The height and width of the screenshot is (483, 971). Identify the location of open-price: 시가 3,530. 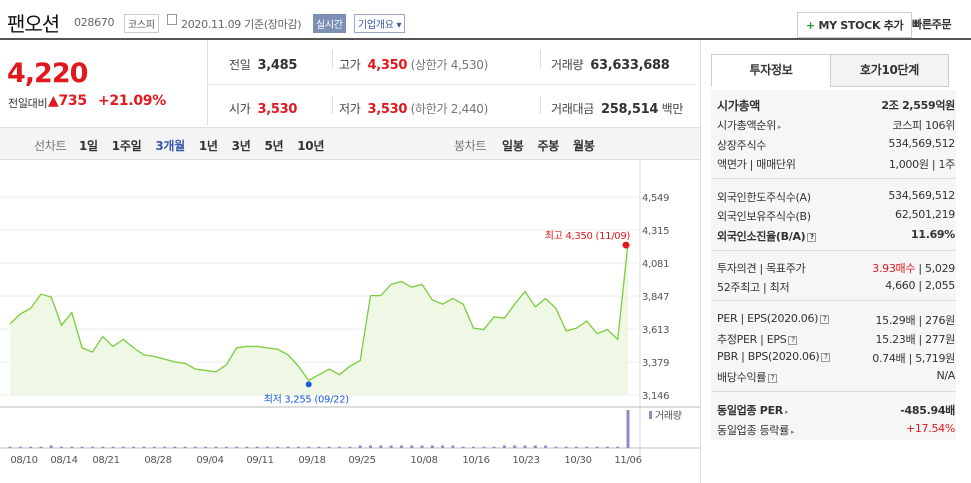
(263, 109).